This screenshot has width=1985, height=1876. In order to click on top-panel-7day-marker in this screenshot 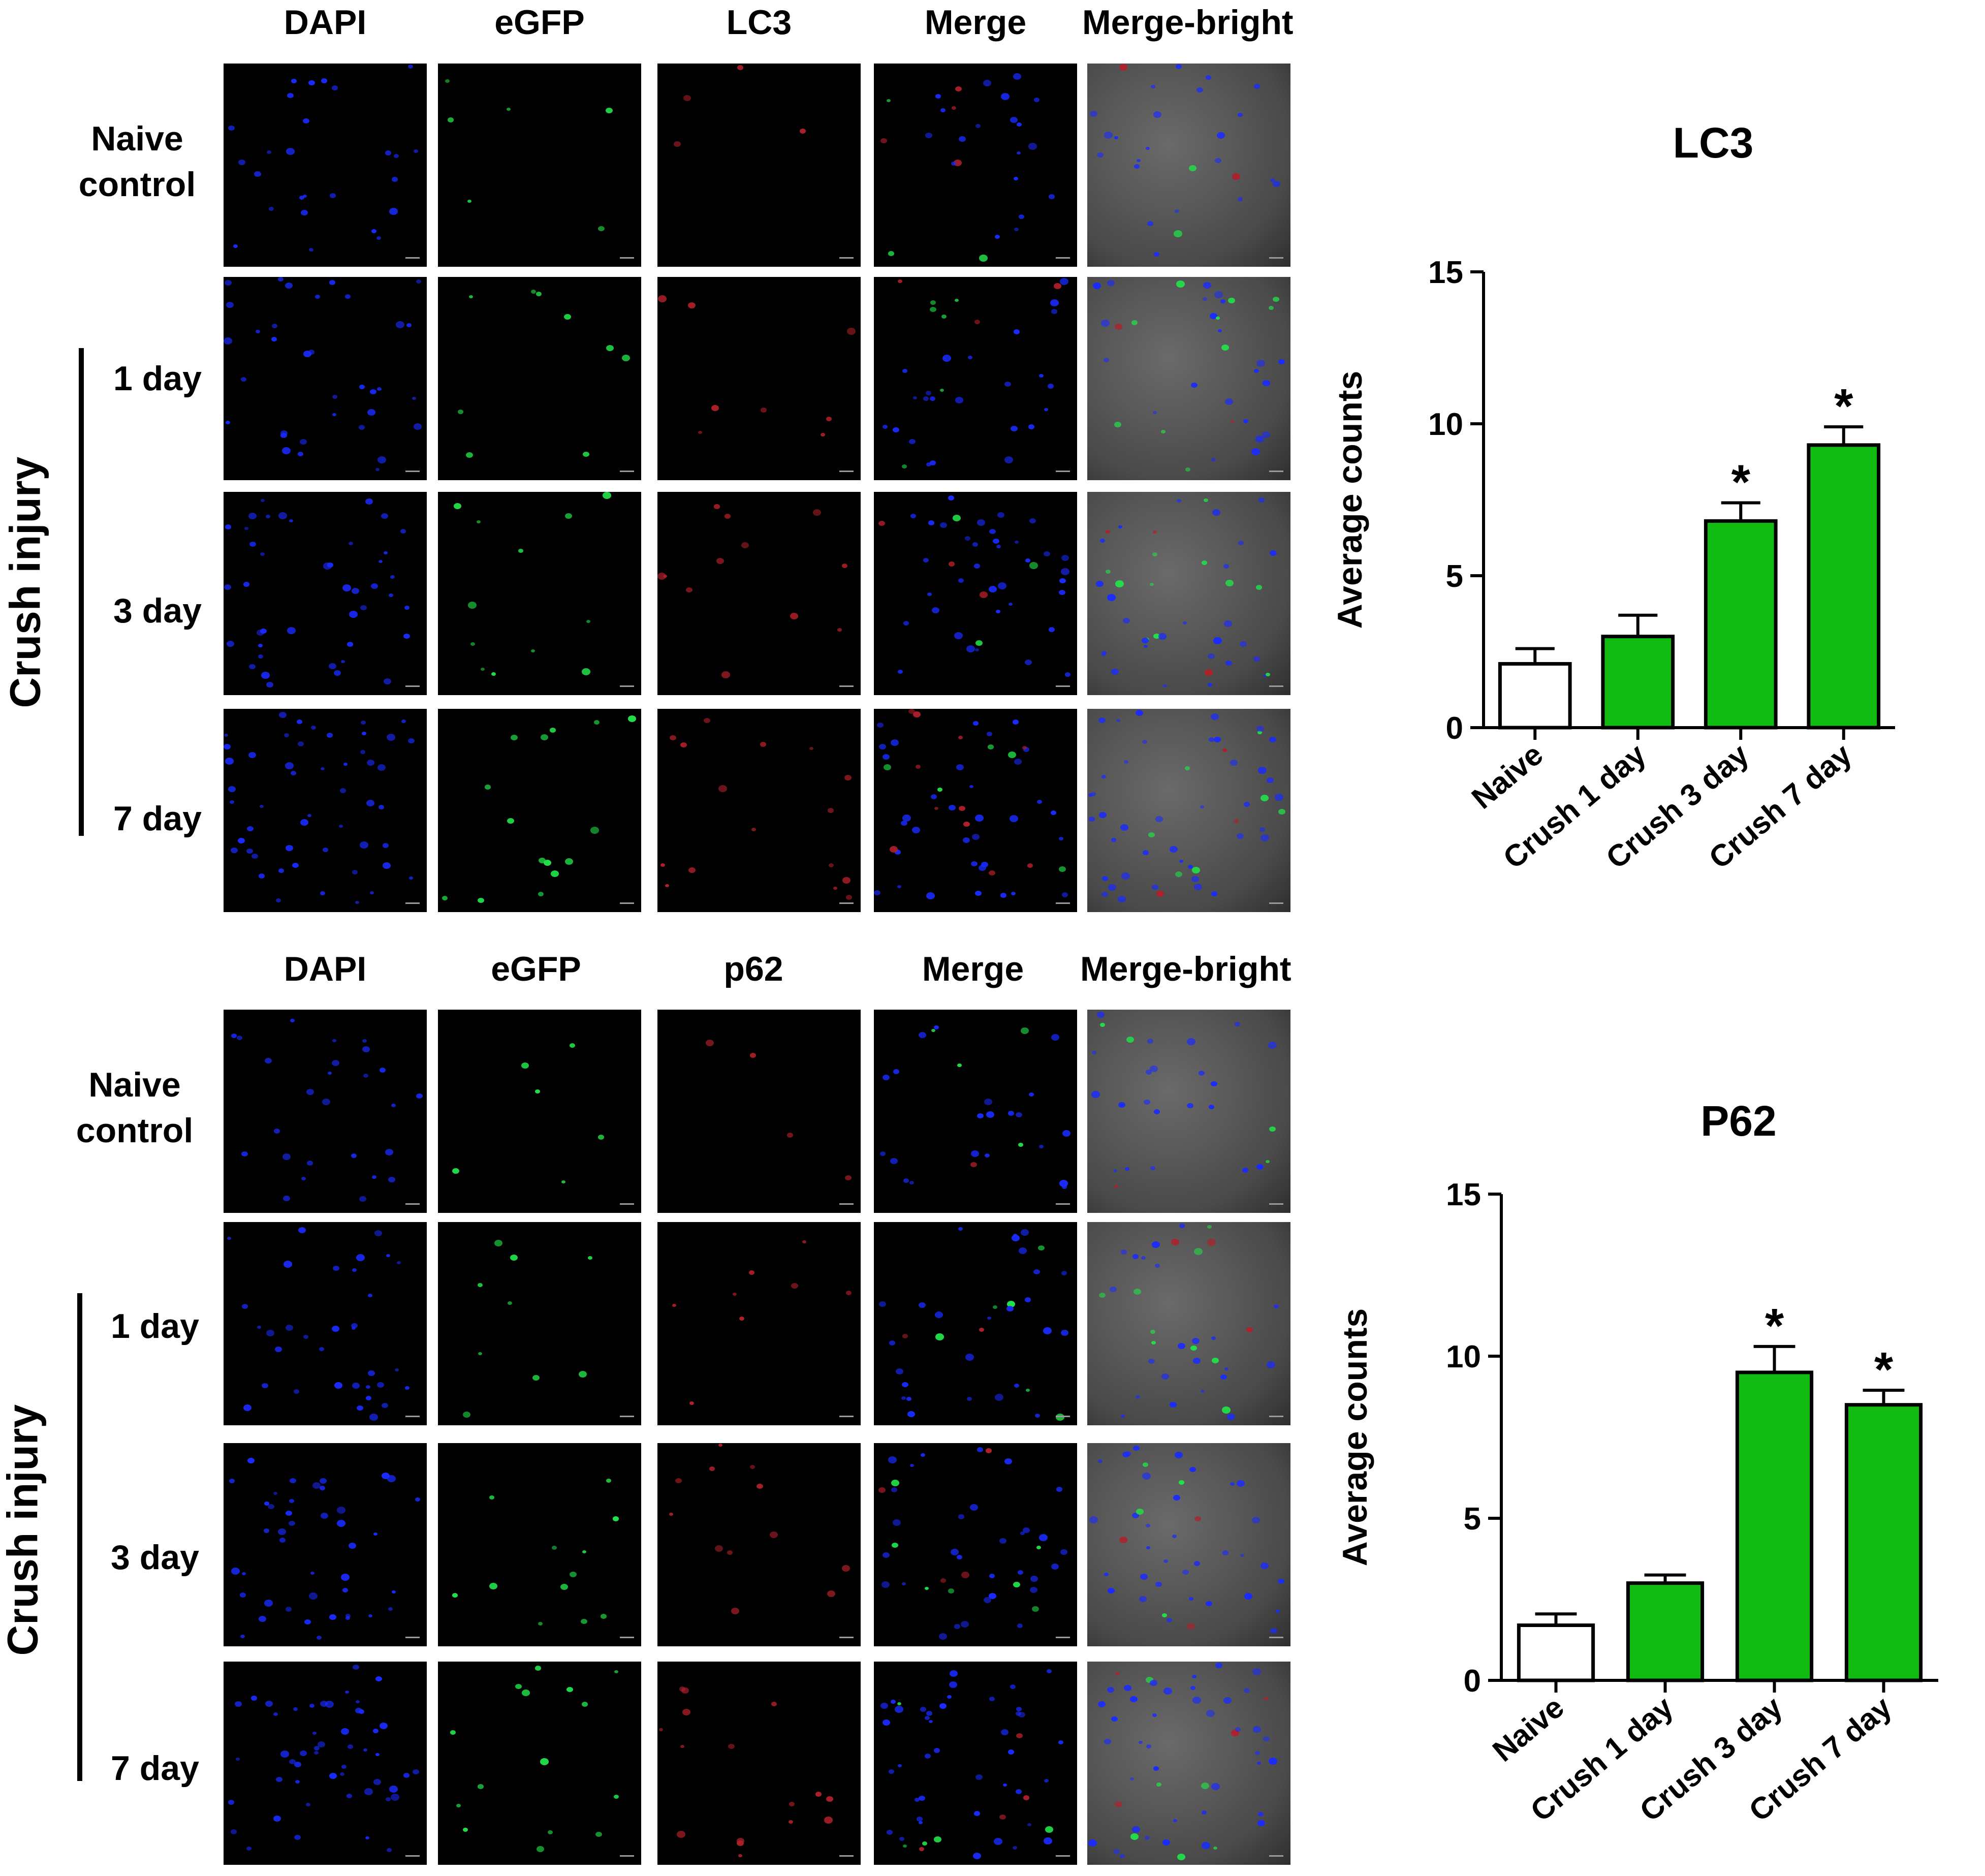, I will do `click(759, 810)`.